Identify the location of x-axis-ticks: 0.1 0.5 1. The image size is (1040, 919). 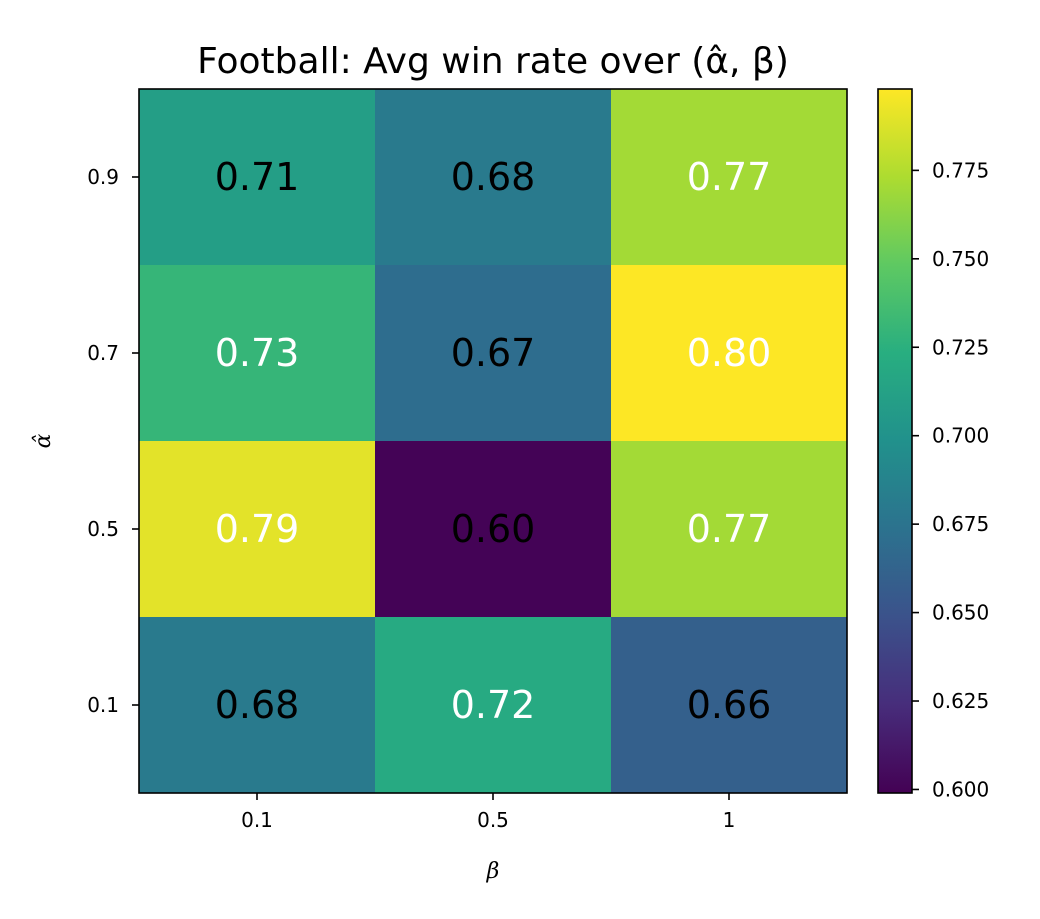
(488, 812).